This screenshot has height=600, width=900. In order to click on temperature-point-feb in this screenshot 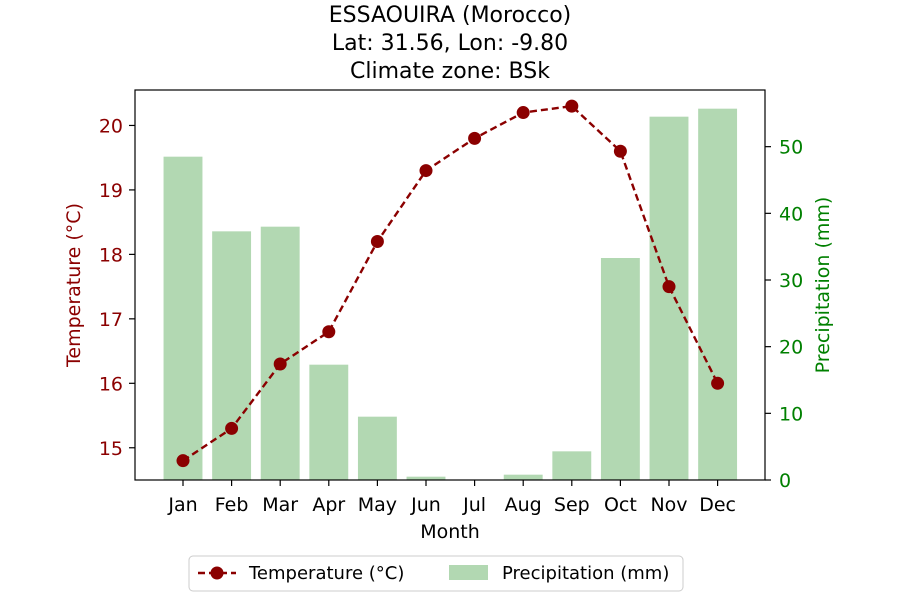, I will do `click(232, 428)`.